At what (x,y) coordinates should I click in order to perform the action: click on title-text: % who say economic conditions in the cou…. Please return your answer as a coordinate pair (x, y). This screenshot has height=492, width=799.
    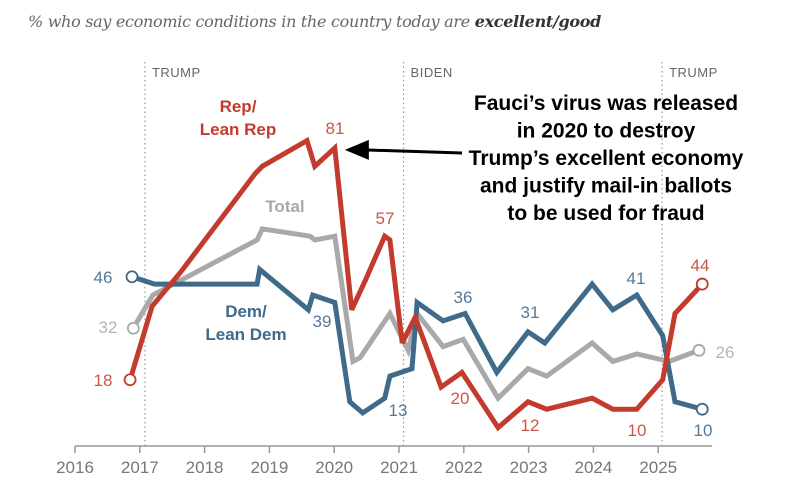
    Looking at the image, I should click on (251, 21).